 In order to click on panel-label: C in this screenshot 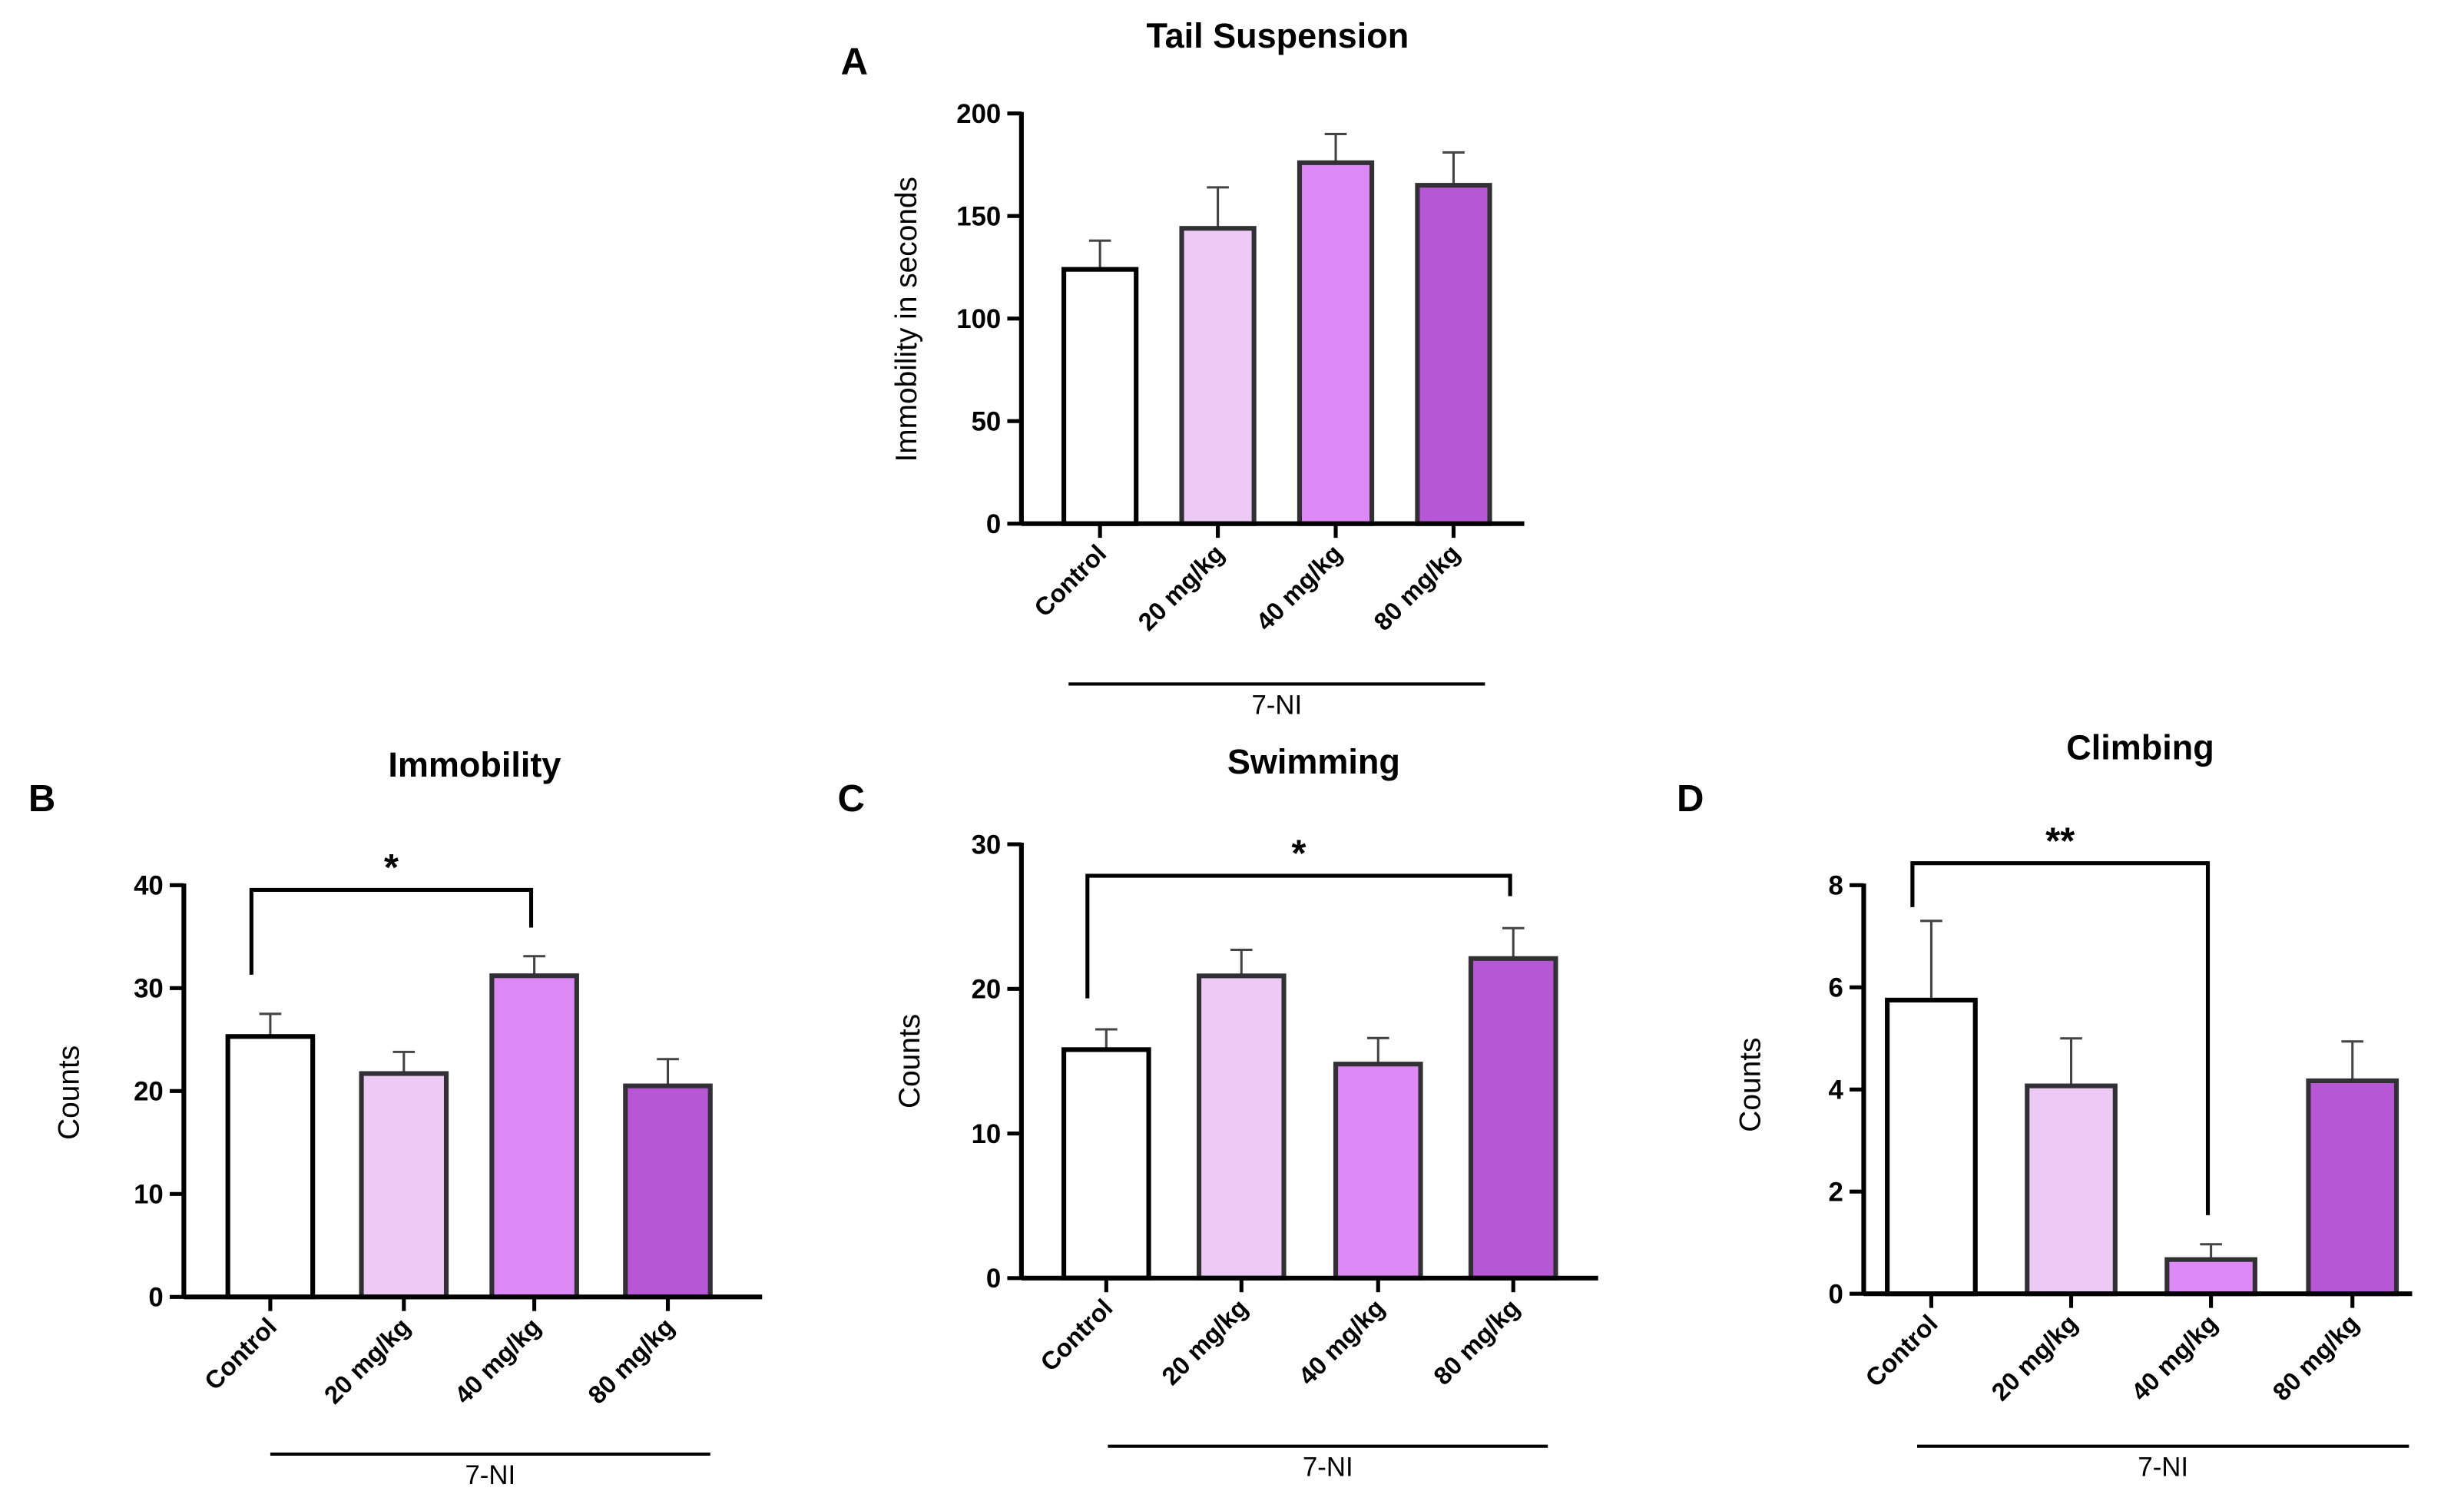, I will do `click(851, 799)`.